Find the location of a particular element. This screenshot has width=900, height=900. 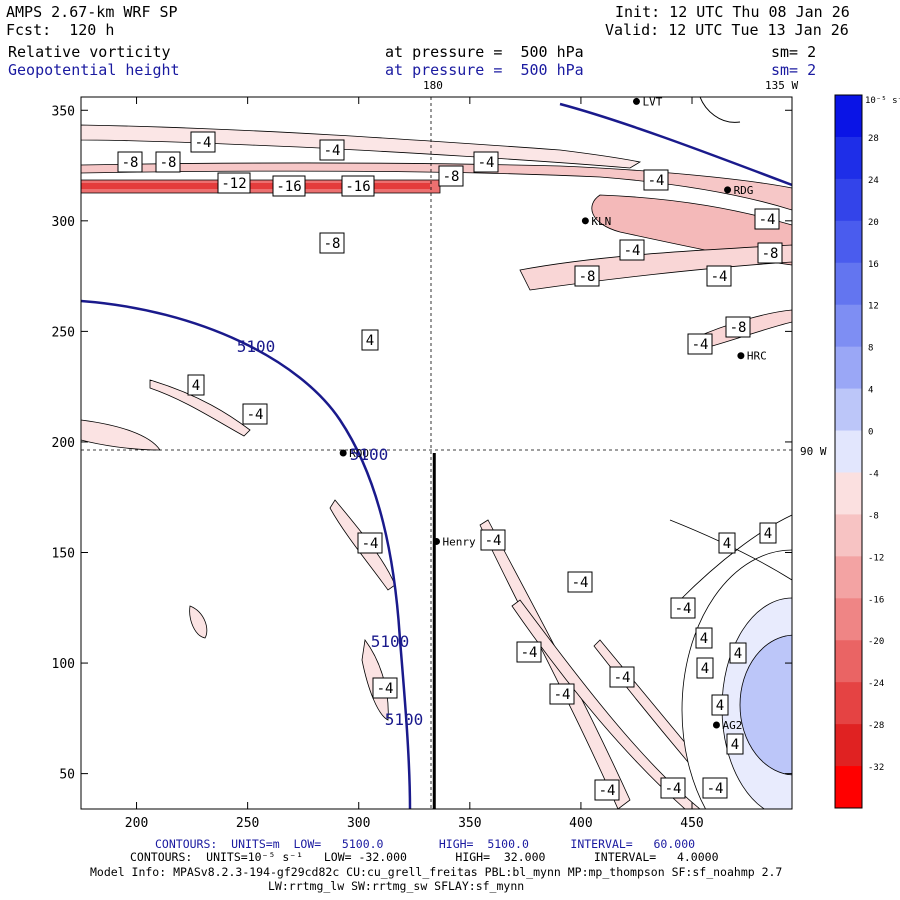

colorbar-tick: 28 is located at coordinates (873, 139).